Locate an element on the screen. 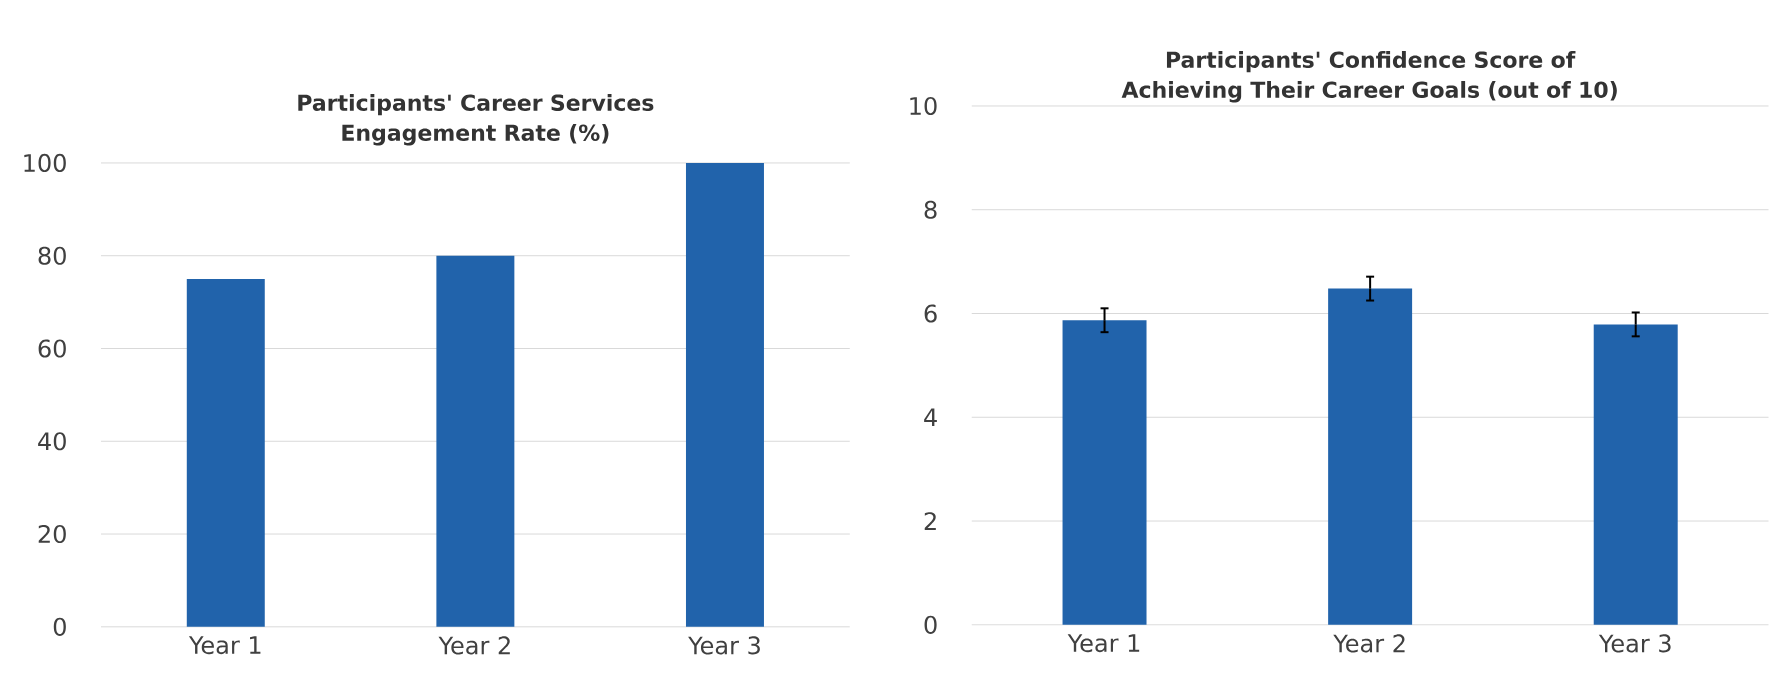  chart-title: Participants' Confidence Score of Achieving Their Career Goals (out of 10) is located at coordinates (1369, 77).